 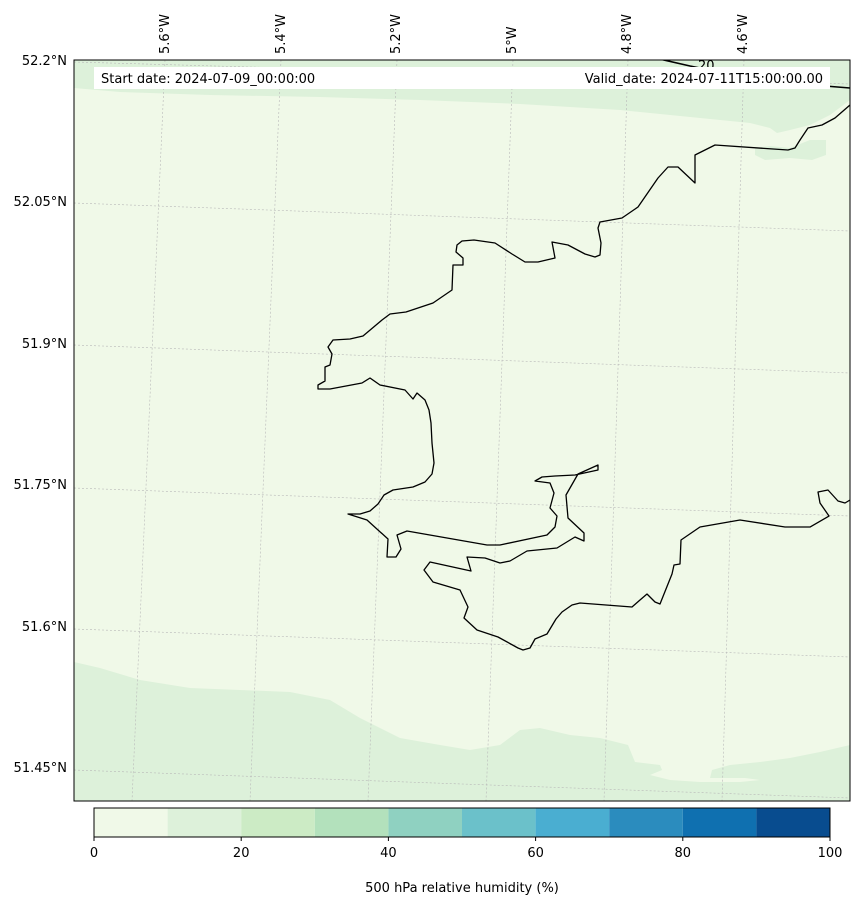 What do you see at coordinates (462, 78) in the screenshot?
I see `info-box` at bounding box center [462, 78].